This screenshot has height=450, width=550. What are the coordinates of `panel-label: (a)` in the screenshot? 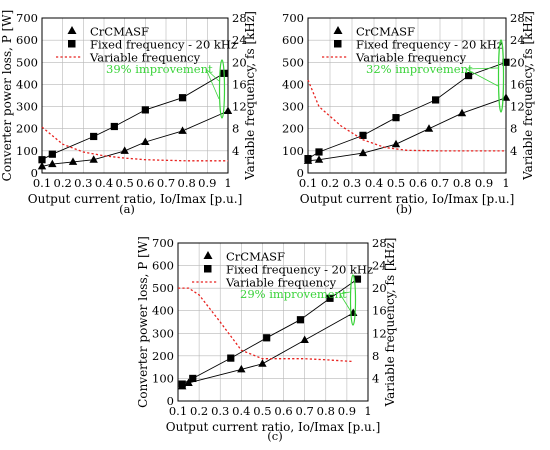 It's located at (127, 209).